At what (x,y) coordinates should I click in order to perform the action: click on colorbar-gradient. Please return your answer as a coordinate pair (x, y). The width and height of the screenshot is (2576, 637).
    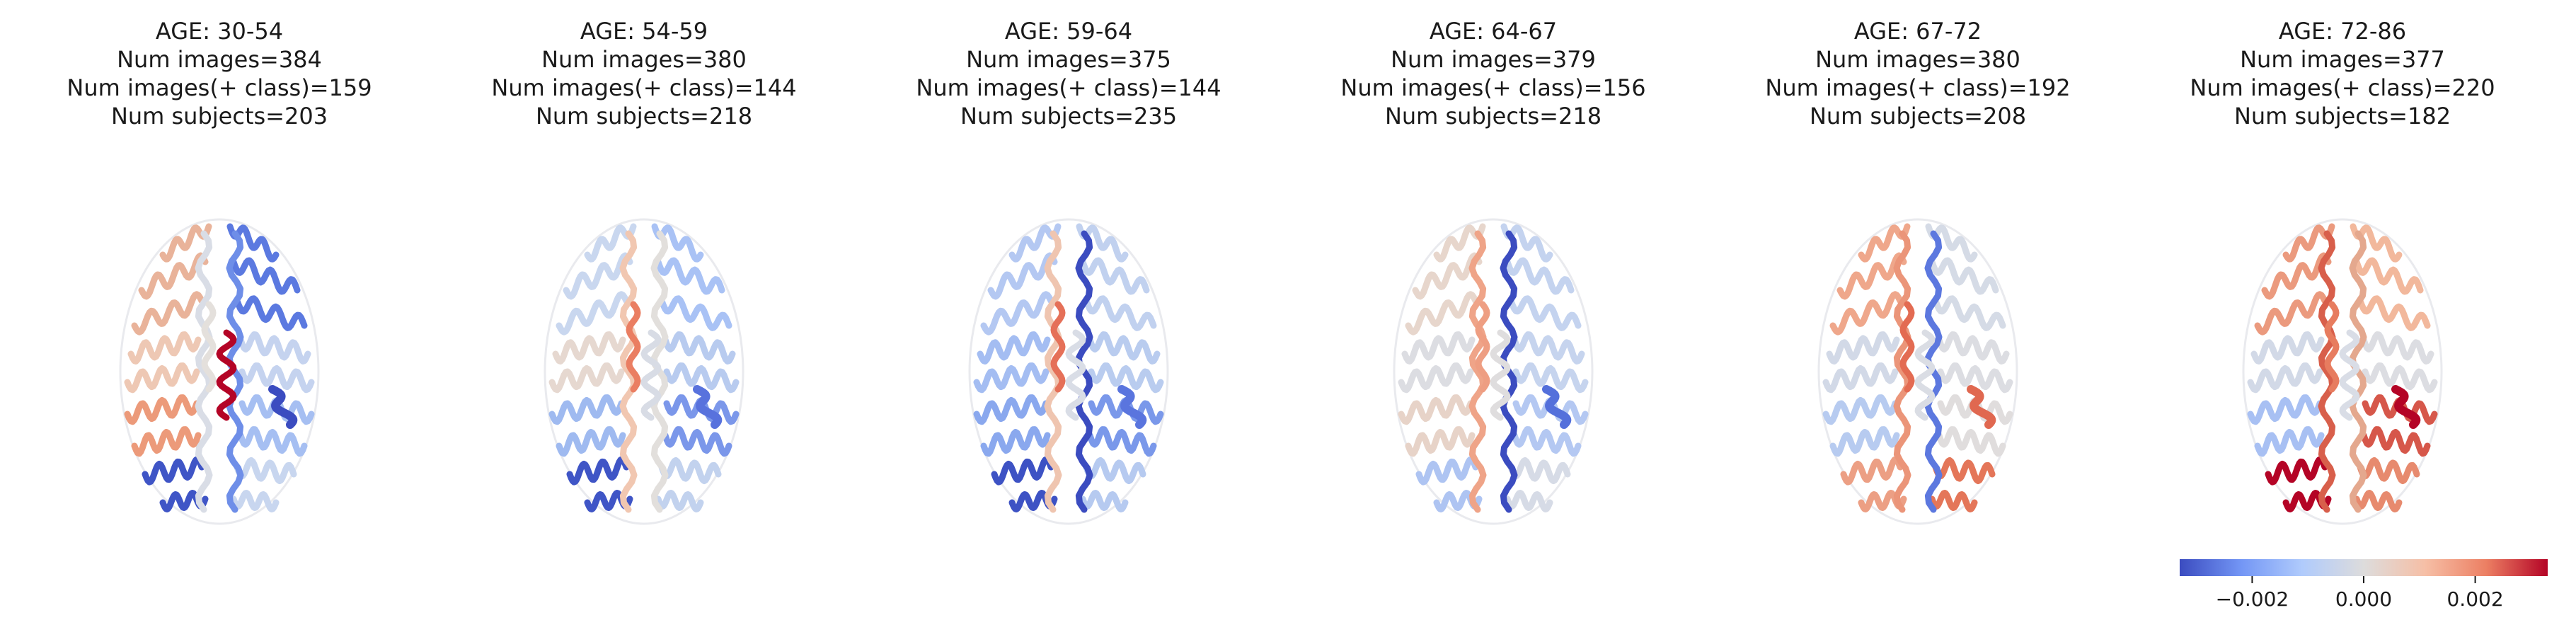
    Looking at the image, I should click on (2364, 567).